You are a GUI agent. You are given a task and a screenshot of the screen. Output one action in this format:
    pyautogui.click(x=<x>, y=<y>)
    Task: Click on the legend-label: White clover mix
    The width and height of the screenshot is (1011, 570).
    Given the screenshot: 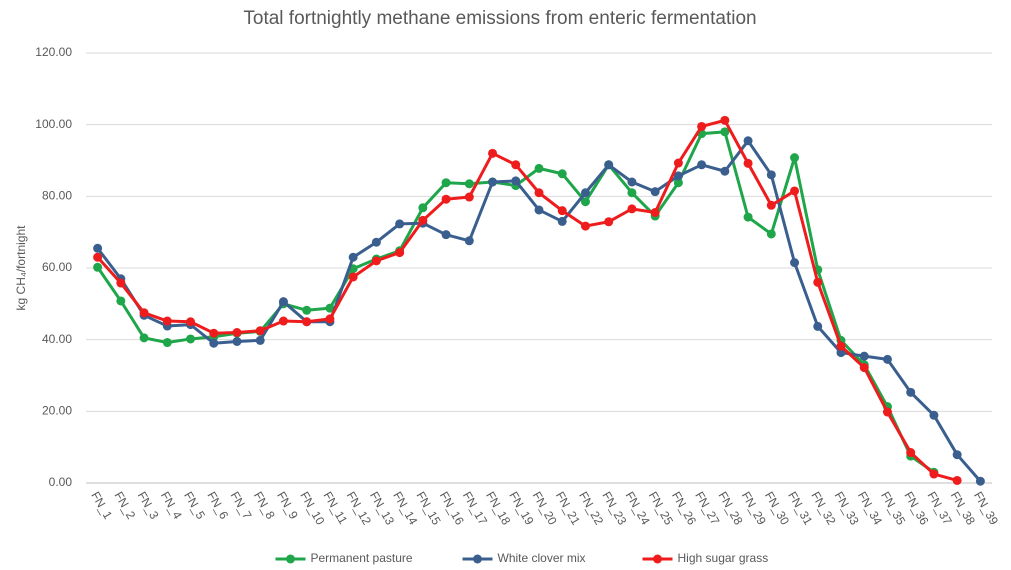 What is the action you would take?
    pyautogui.click(x=542, y=558)
    